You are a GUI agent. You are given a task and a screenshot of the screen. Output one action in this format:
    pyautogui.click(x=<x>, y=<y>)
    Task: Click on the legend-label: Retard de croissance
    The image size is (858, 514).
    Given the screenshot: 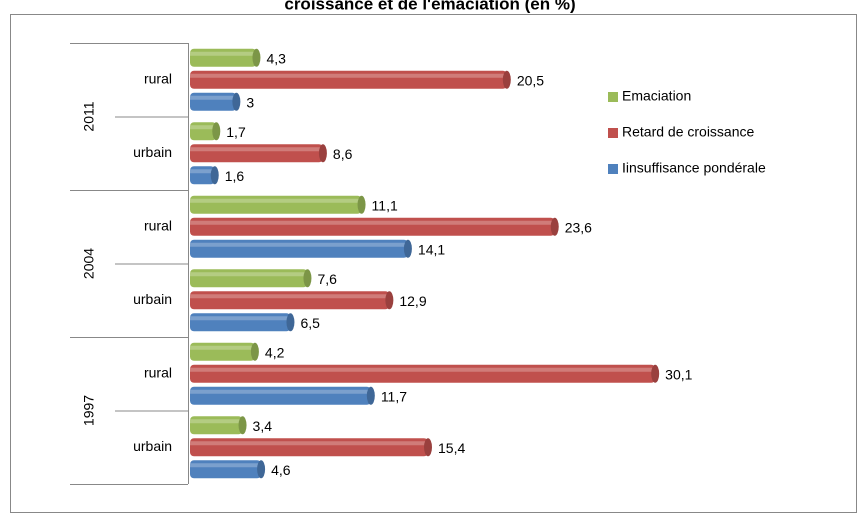 What is the action you would take?
    pyautogui.click(x=688, y=132)
    